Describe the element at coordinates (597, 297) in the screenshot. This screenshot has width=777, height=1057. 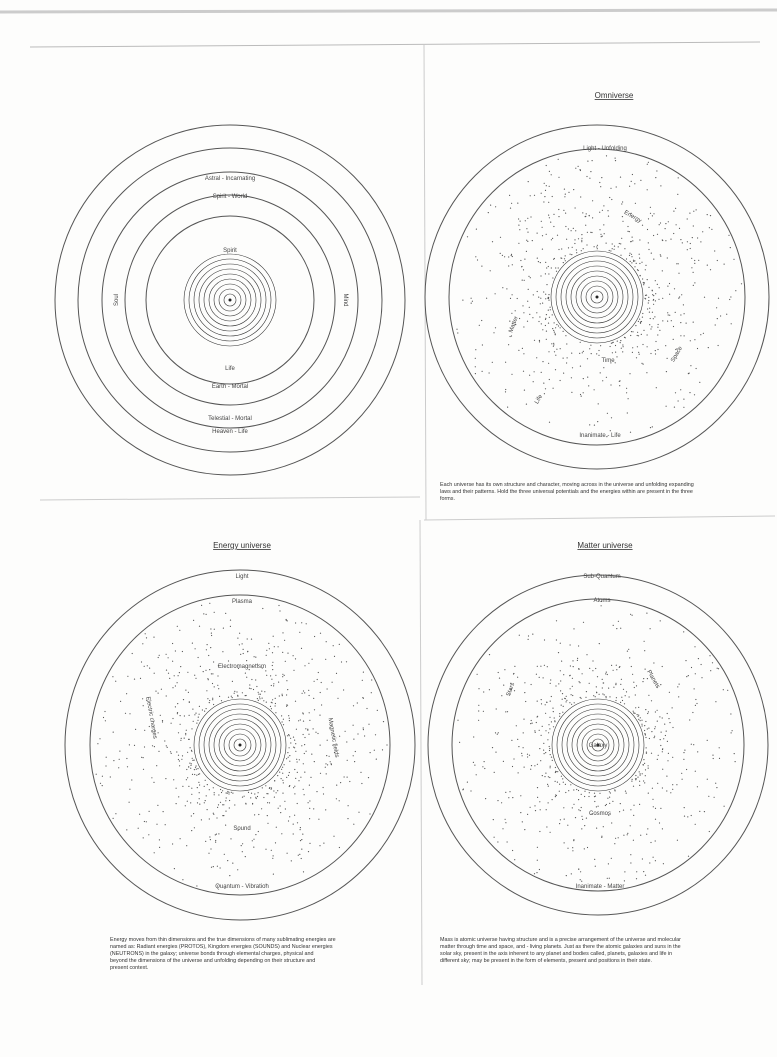
I see `core-ring` at that location.